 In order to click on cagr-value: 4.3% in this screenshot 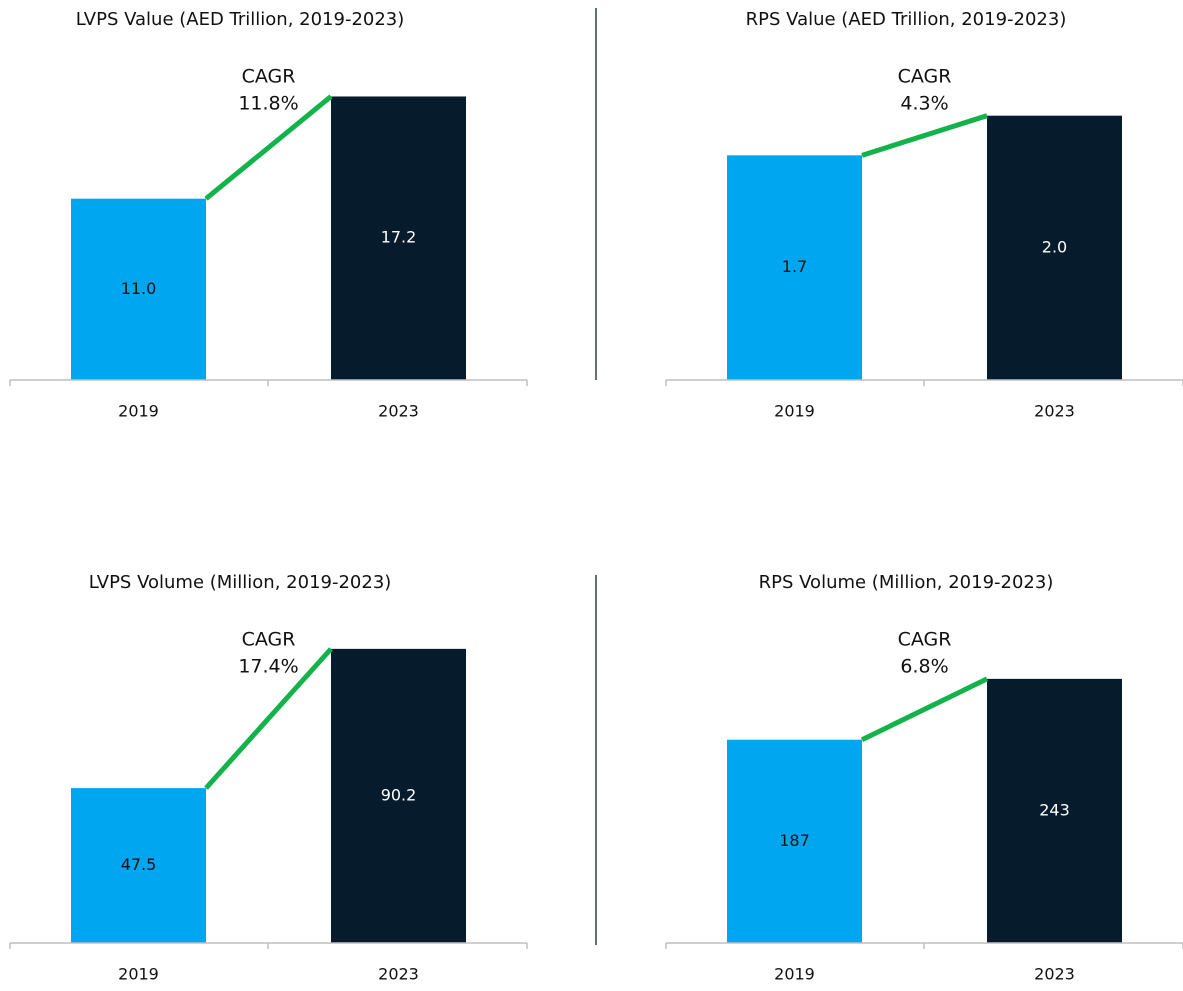, I will do `click(924, 104)`.